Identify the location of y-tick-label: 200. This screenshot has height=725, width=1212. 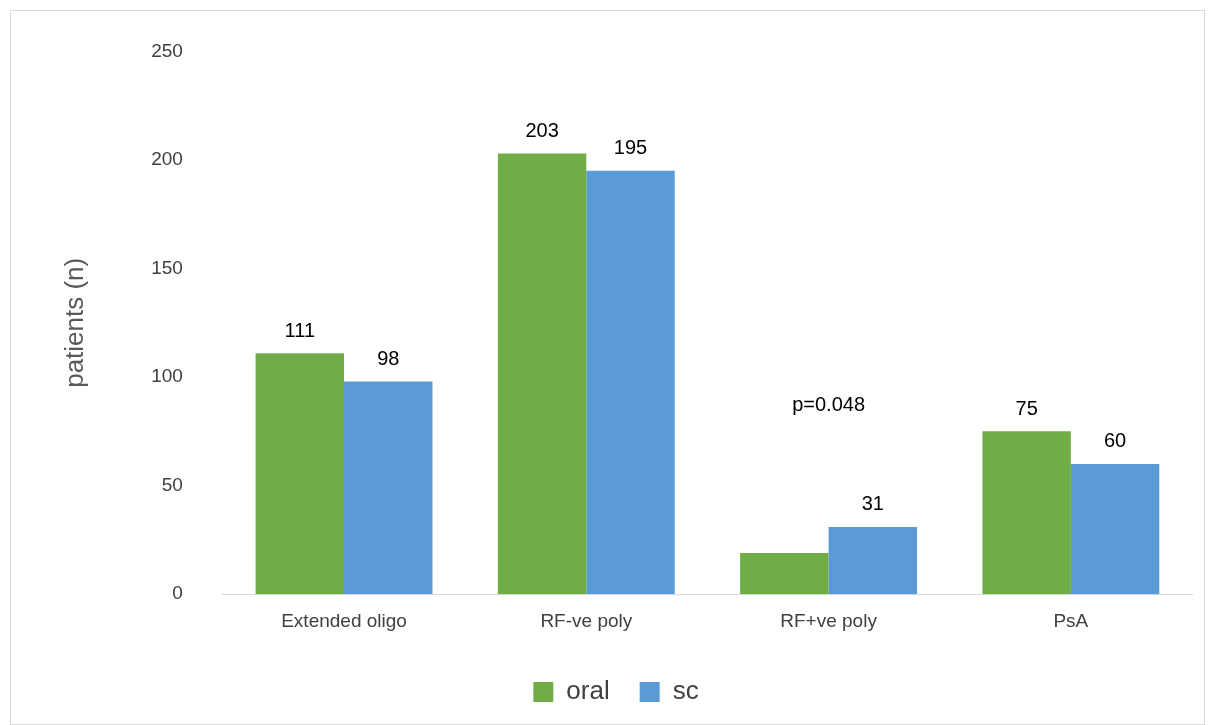
(167, 159).